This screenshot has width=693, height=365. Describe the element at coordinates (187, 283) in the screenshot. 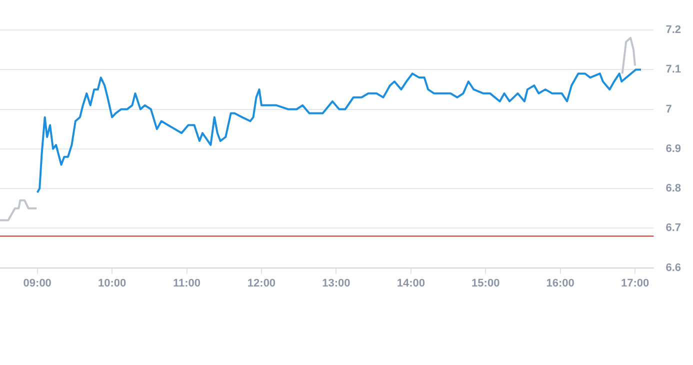

I see `x-tick-label: 11:00` at that location.